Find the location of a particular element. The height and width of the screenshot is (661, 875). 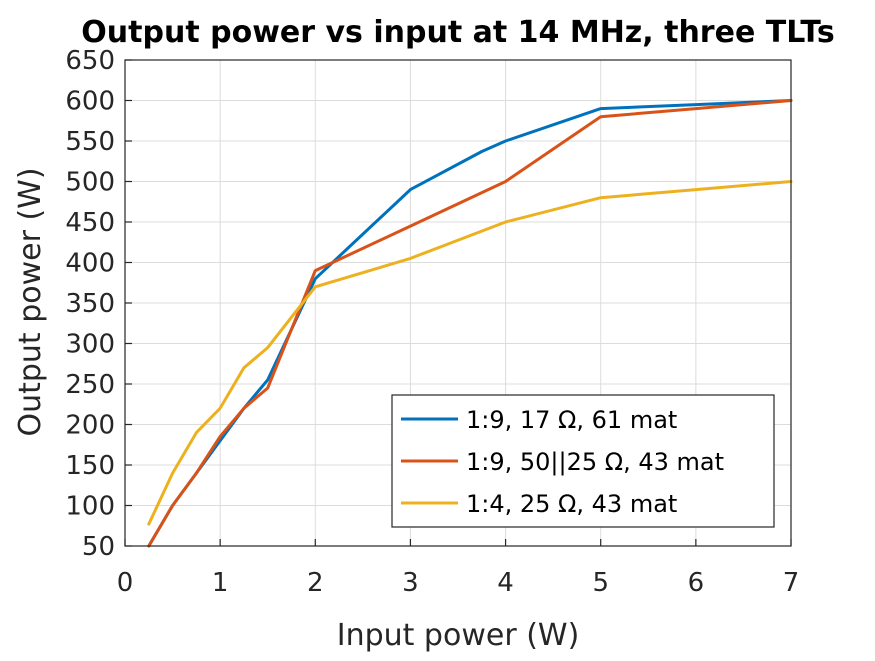

y-tick-label: 600 is located at coordinates (90, 102).